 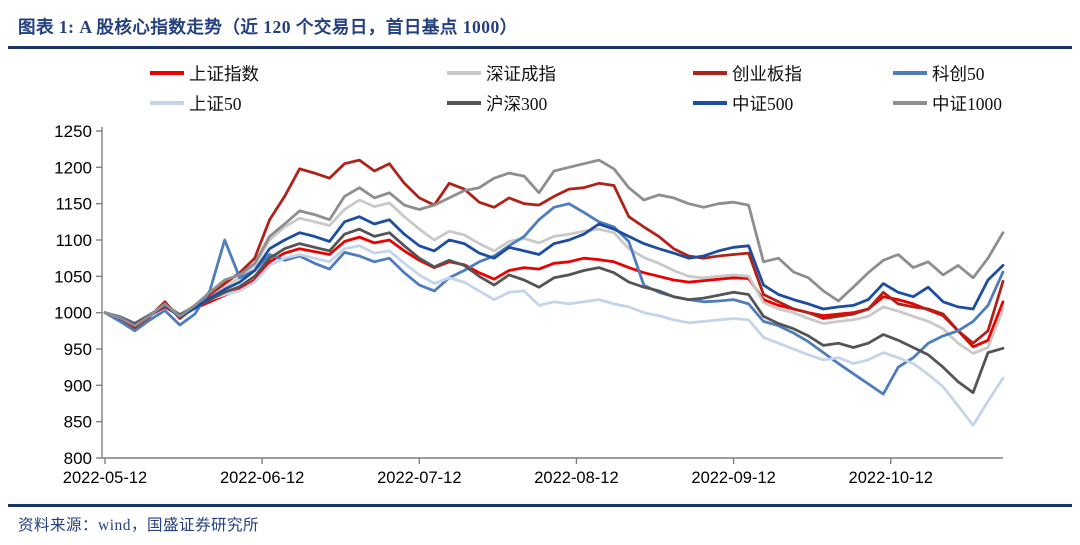 What do you see at coordinates (517, 103) in the screenshot?
I see `legend-label-csi300: 沪深300` at bounding box center [517, 103].